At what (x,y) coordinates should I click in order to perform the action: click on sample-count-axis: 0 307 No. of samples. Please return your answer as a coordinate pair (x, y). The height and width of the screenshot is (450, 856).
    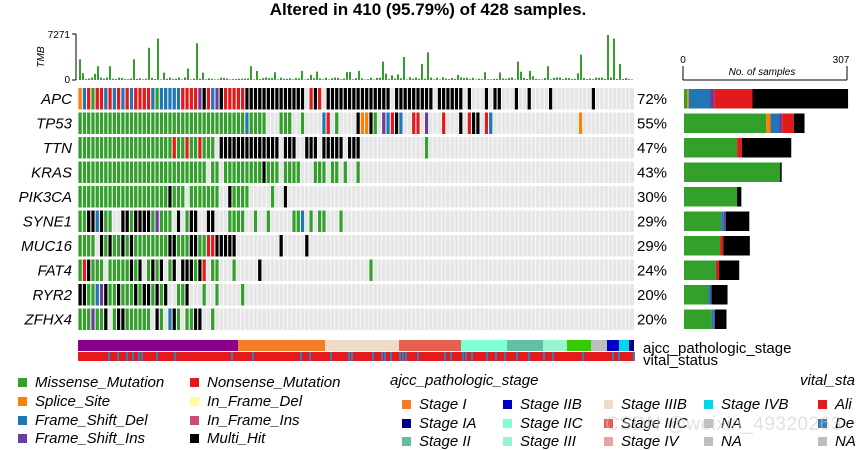
    Looking at the image, I should click on (765, 67).